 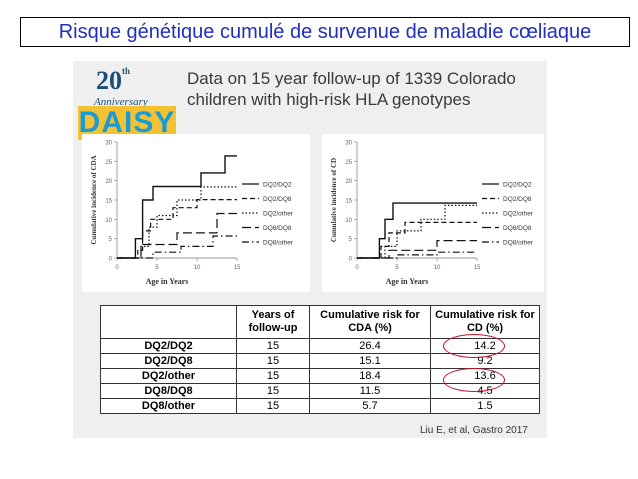 What do you see at coordinates (273, 322) in the screenshot?
I see `table-header: Years of follow-up` at bounding box center [273, 322].